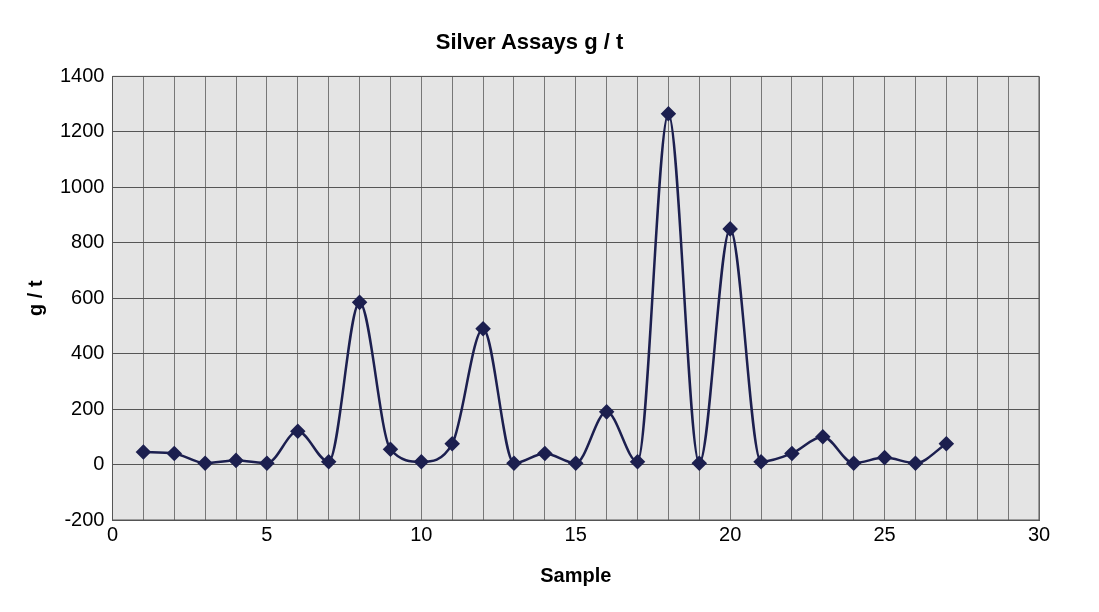 This screenshot has width=1099, height=612. What do you see at coordinates (529, 42) in the screenshot?
I see `chart-title: Silver Assays g / t` at bounding box center [529, 42].